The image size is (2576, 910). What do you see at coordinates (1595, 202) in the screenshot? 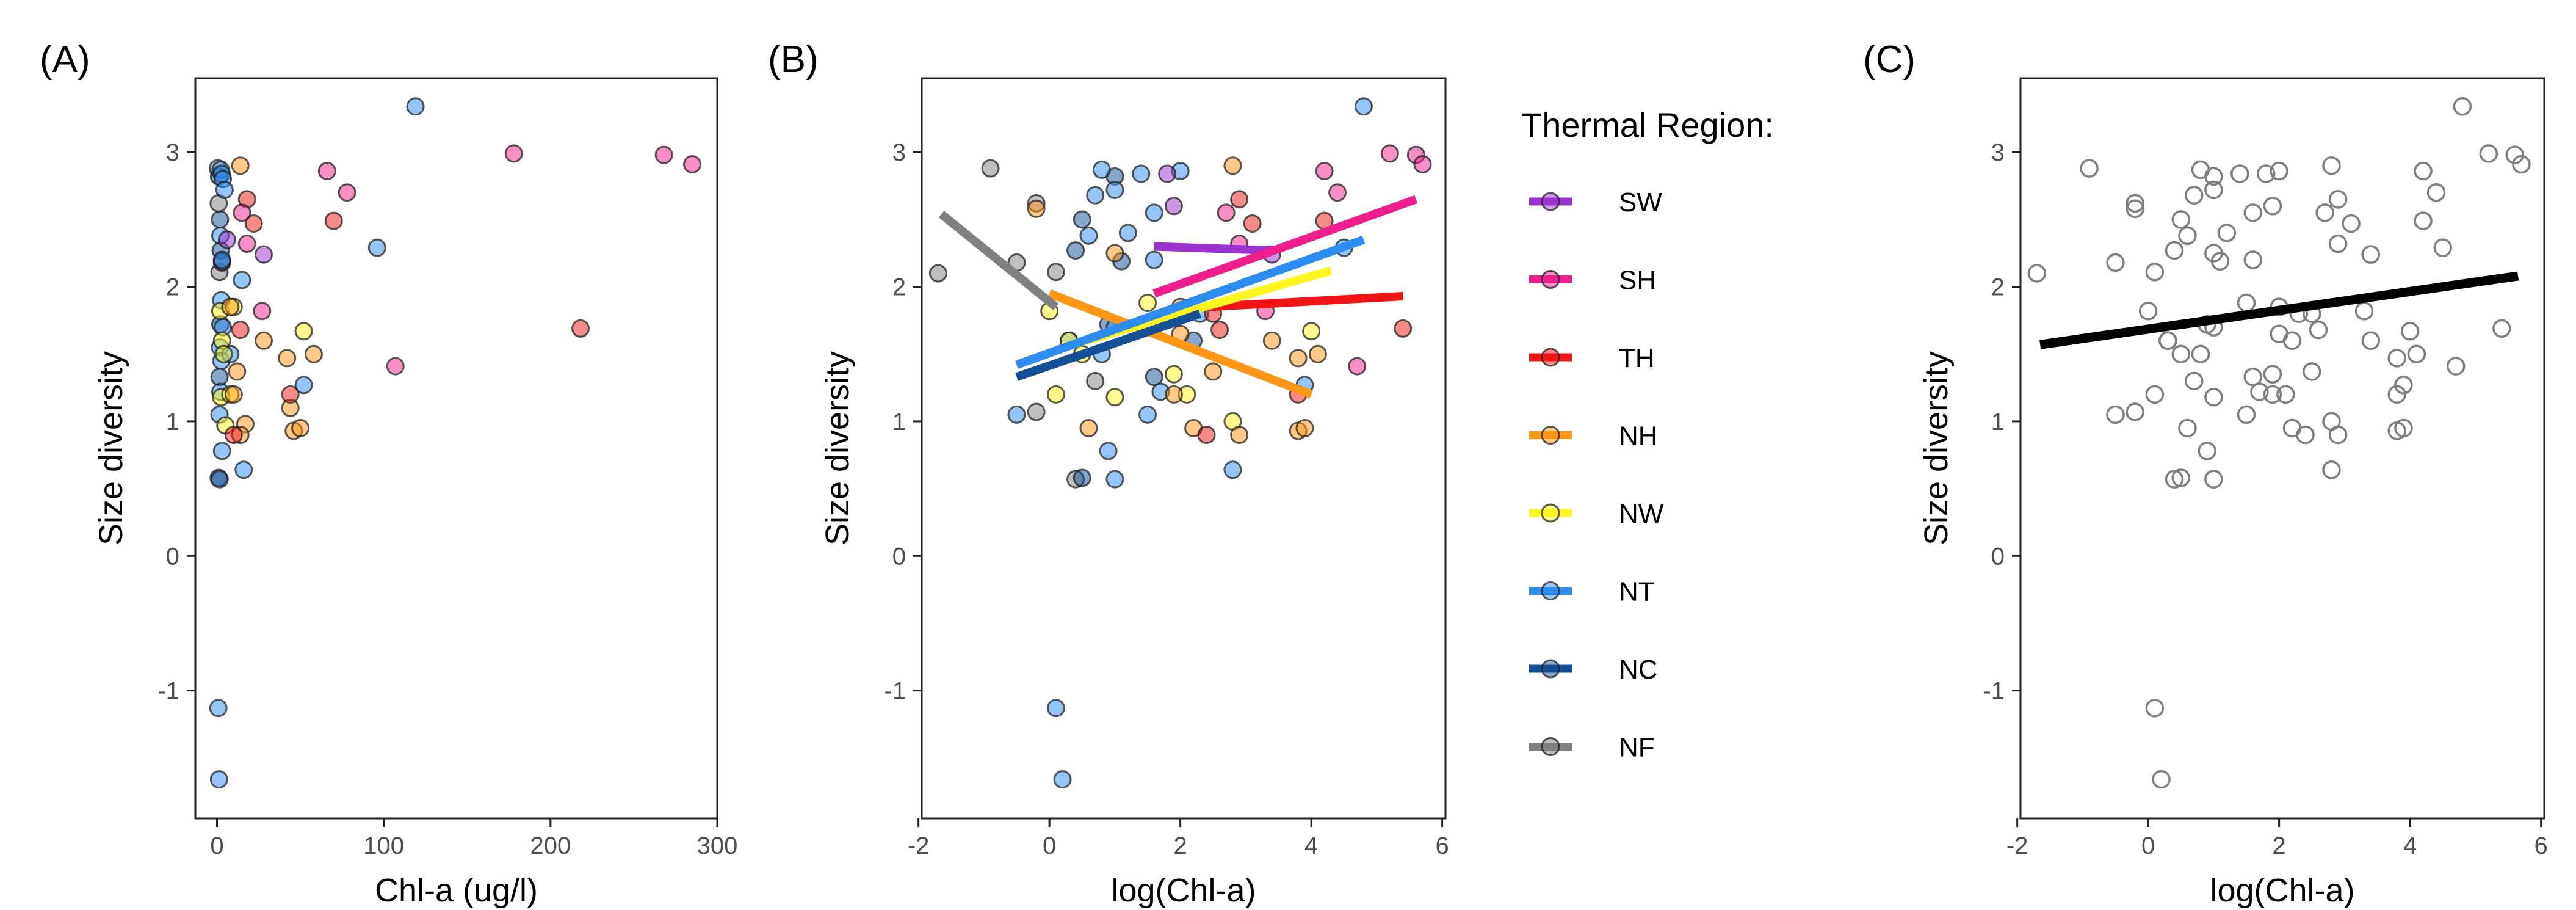
I see `legend-item-sw: SW` at bounding box center [1595, 202].